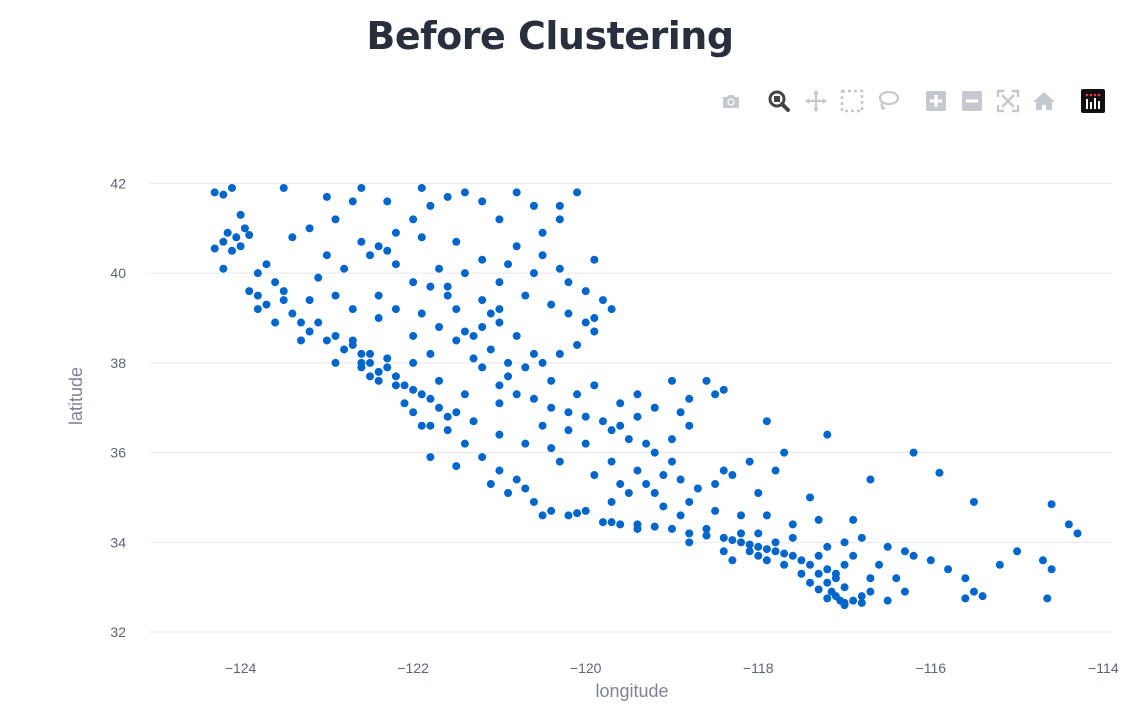  I want to click on camera-icon, so click(731, 101).